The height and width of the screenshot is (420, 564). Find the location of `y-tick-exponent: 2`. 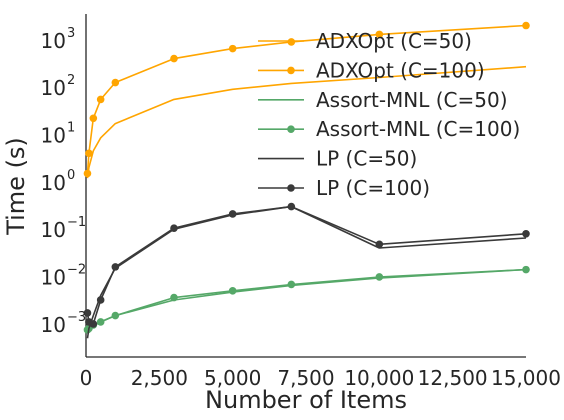

y-tick-exponent: 2 is located at coordinates (71, 80).